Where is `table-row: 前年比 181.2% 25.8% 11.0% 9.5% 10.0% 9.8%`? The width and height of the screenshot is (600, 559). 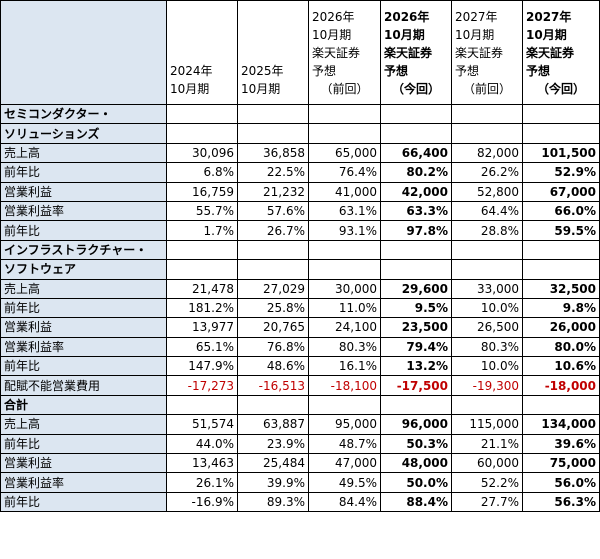 table-row: 前年比 181.2% 25.8% 11.0% 9.5% 10.0% 9.8% is located at coordinates (300, 308).